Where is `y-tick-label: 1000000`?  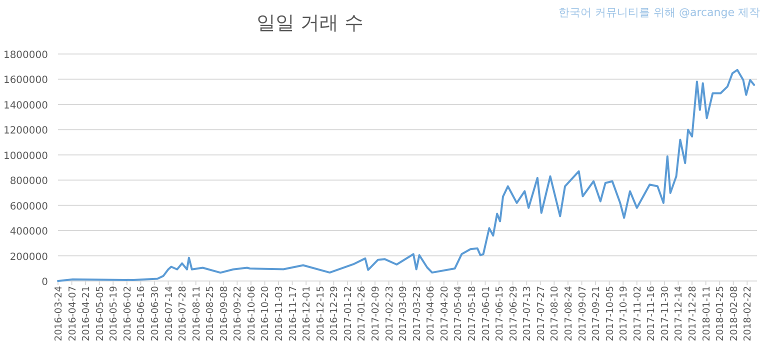 y-tick-label: 1000000 is located at coordinates (25, 156).